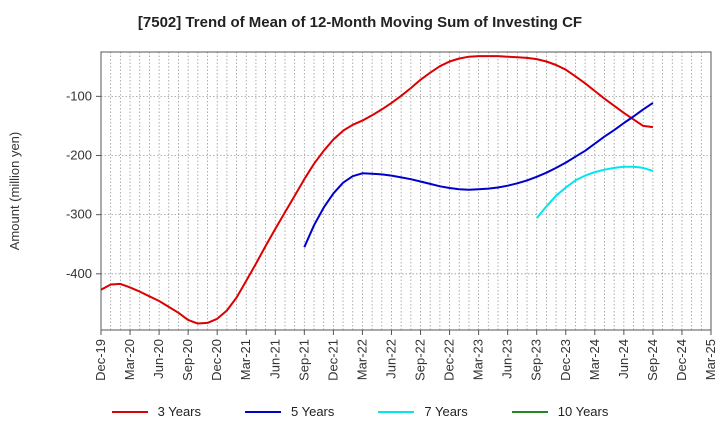 This screenshot has height=440, width=720. What do you see at coordinates (289, 411) in the screenshot?
I see `legend-item: 5 Years` at bounding box center [289, 411].